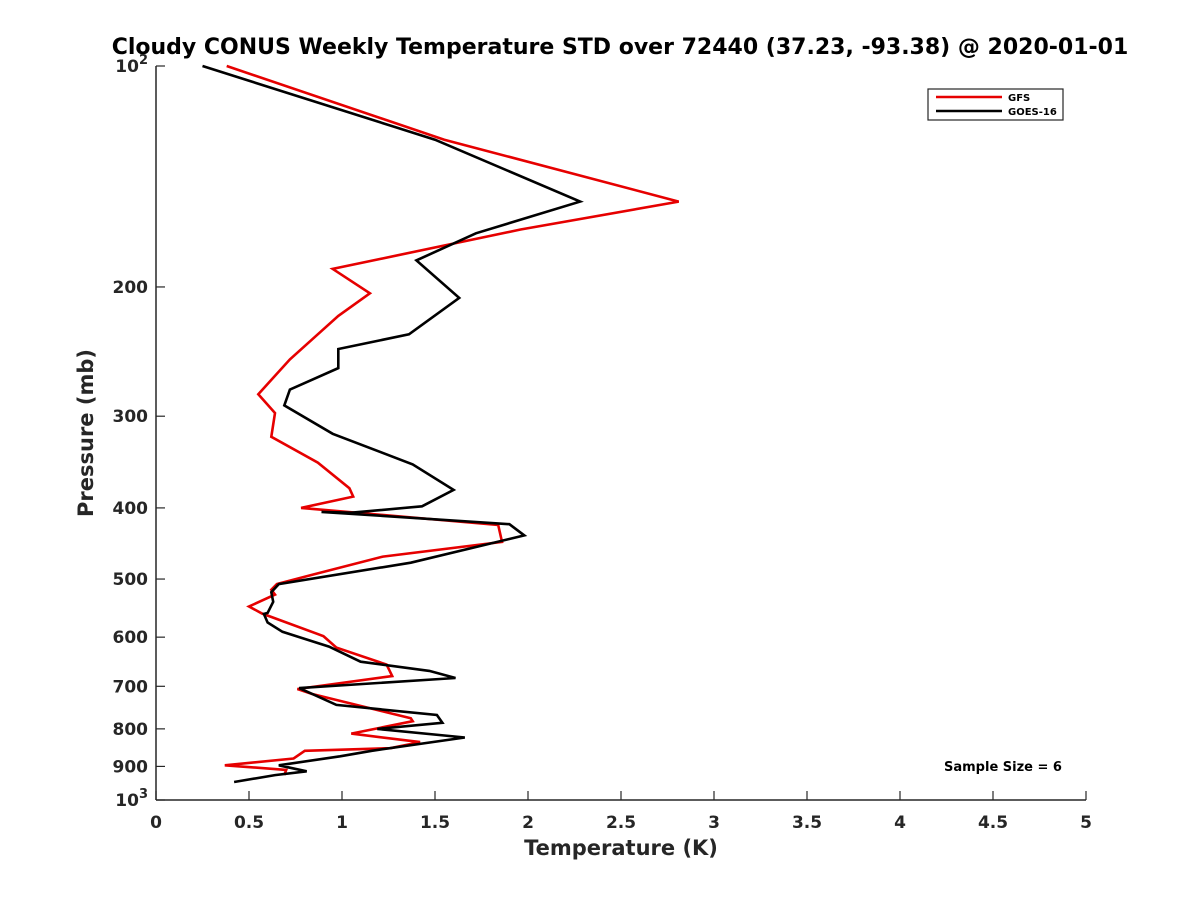 Image resolution: width=1200 pixels, height=900 pixels. I want to click on x-tick-label: 0, so click(156, 823).